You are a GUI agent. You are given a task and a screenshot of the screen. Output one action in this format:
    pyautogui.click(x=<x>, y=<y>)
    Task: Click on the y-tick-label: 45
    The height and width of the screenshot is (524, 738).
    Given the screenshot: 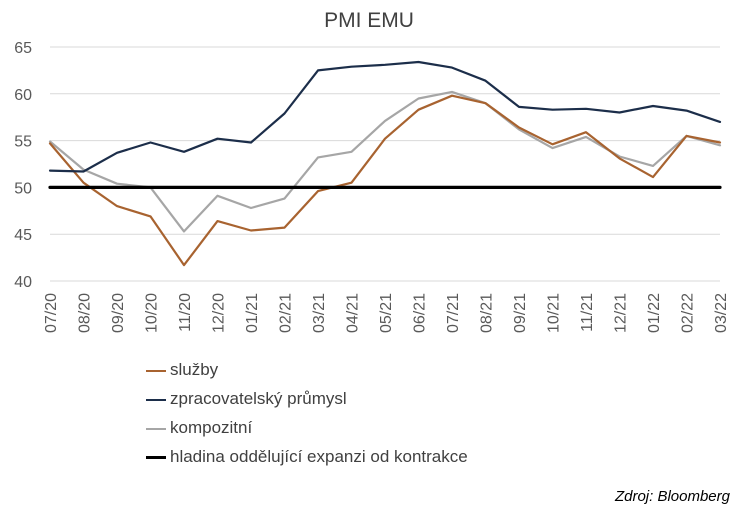 What is the action you would take?
    pyautogui.click(x=23, y=235)
    